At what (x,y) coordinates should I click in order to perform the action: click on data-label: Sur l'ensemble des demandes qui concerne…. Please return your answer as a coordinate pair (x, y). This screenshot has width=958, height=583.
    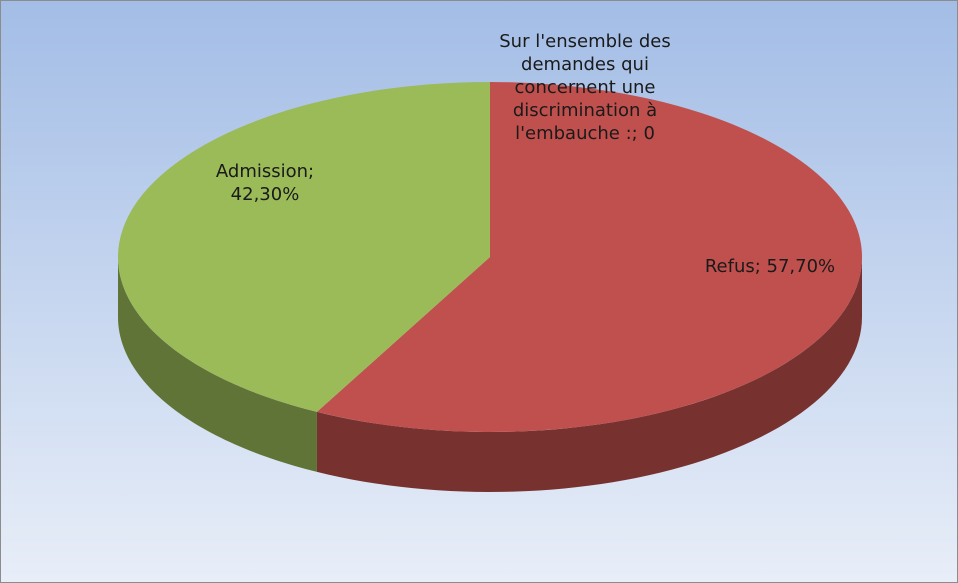
    Looking at the image, I should click on (585, 87).